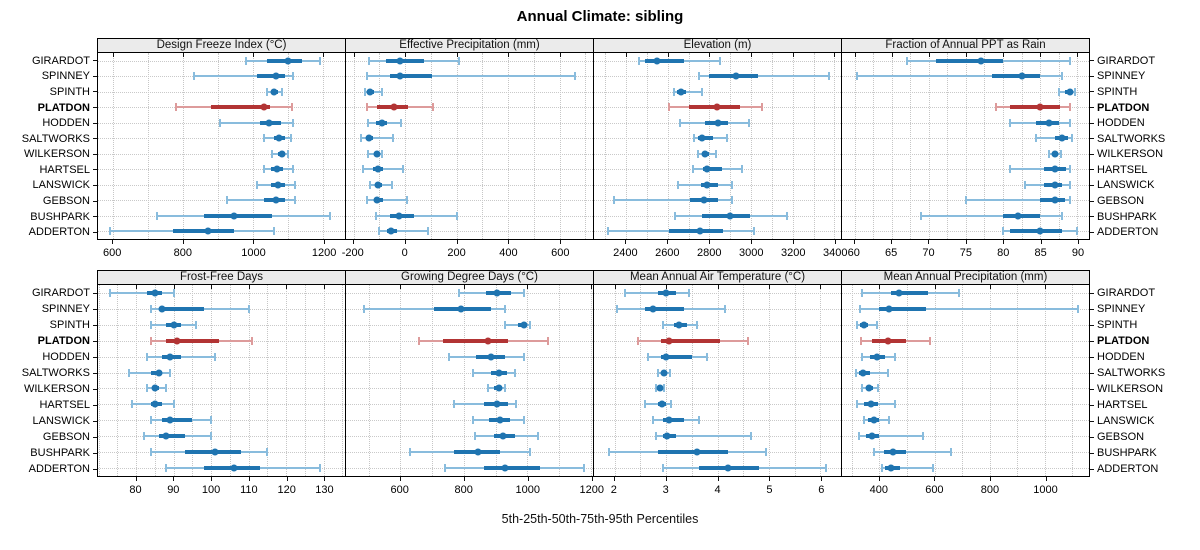  Describe the element at coordinates (135, 490) in the screenshot. I see `x-axis-tick-label: 80` at that location.